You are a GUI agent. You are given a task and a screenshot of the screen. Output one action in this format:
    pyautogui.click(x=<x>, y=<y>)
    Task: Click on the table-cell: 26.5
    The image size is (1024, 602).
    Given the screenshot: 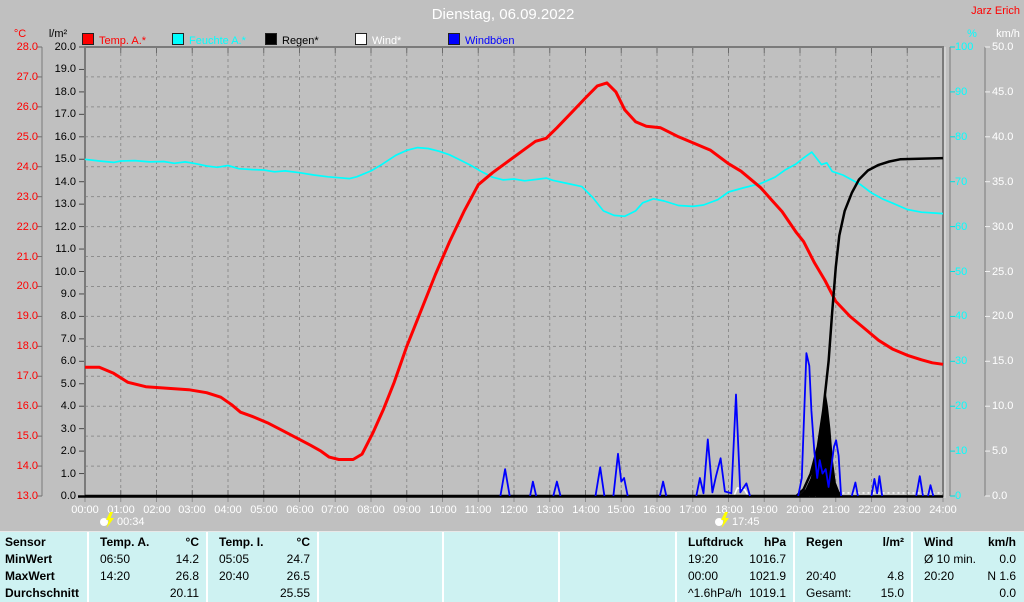 What is the action you would take?
    pyautogui.click(x=298, y=576)
    